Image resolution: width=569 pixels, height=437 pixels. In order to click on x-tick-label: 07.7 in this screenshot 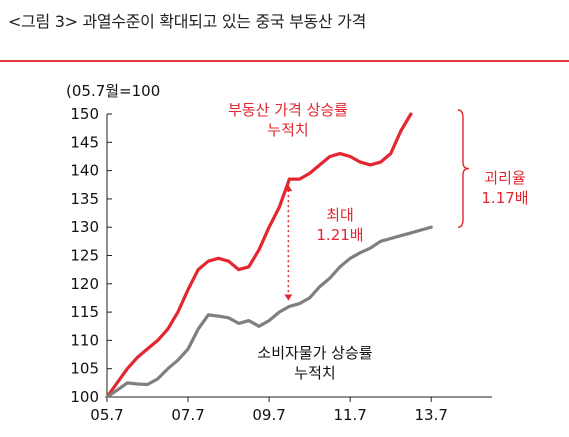, I will do `click(187, 415)`.